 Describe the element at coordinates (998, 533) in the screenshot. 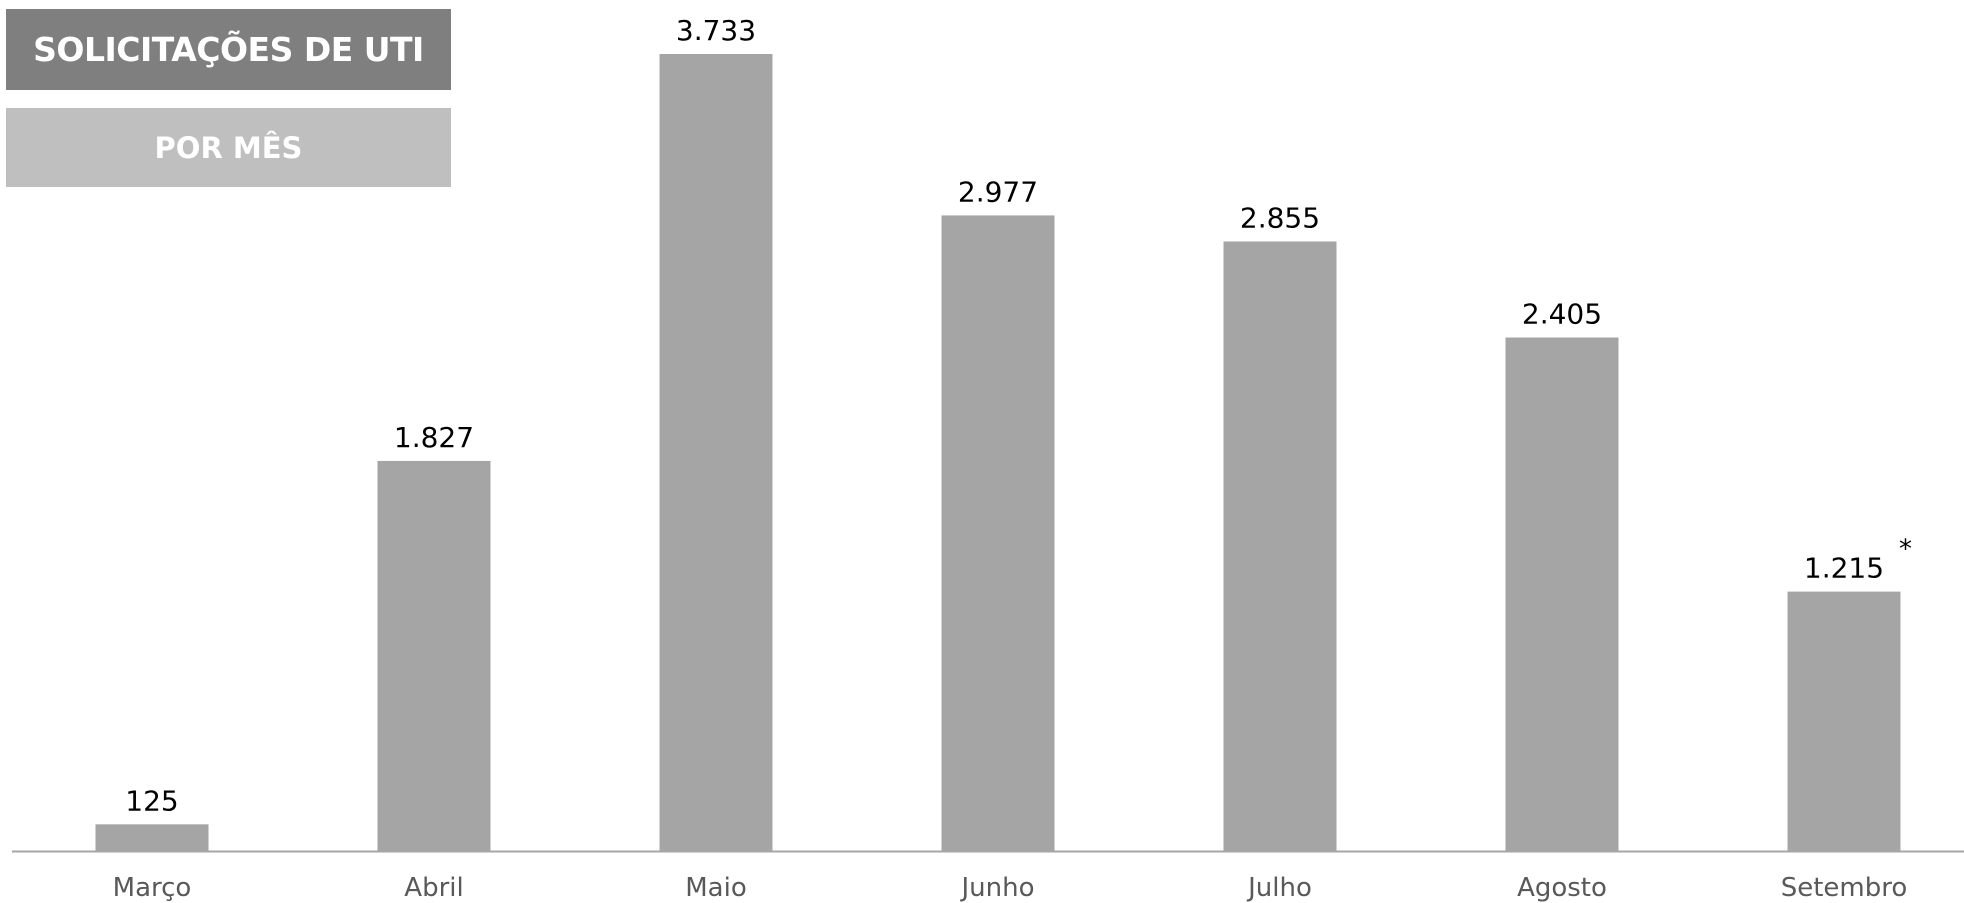

I see `bar-junho` at that location.